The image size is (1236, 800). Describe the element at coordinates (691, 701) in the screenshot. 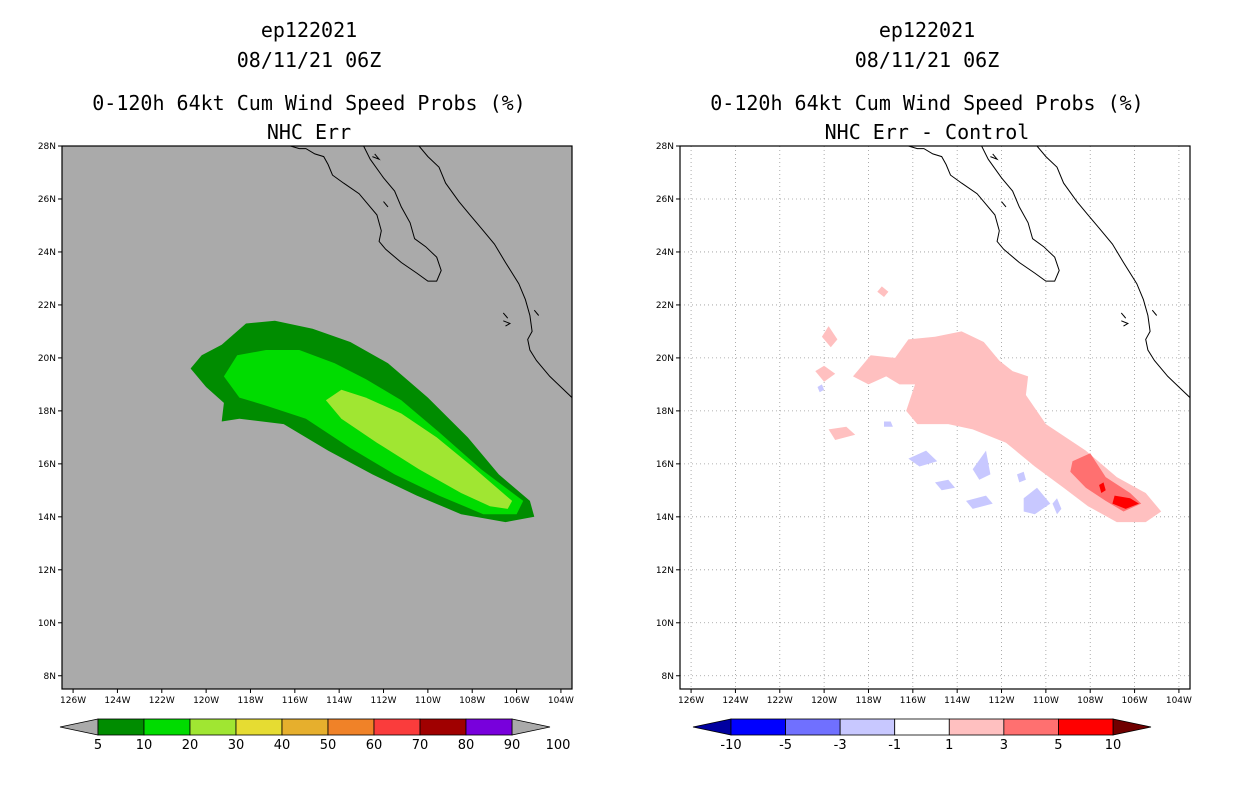

I see `x-tick-label: 126W` at that location.